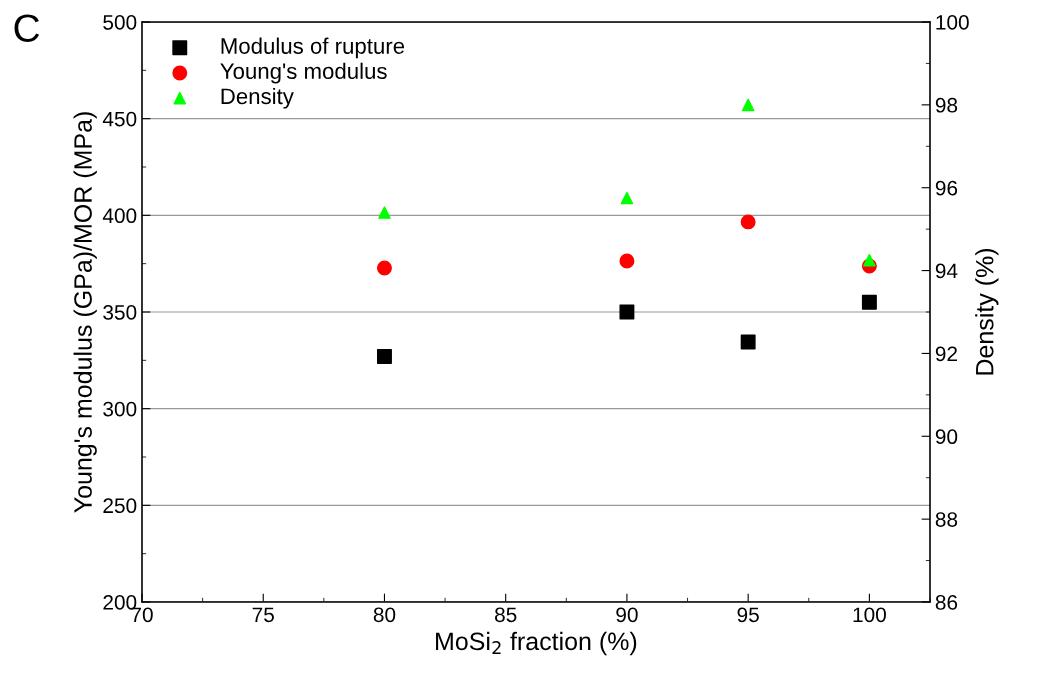 This screenshot has width=1045, height=700. I want to click on y2-tick-label: 94, so click(946, 271).